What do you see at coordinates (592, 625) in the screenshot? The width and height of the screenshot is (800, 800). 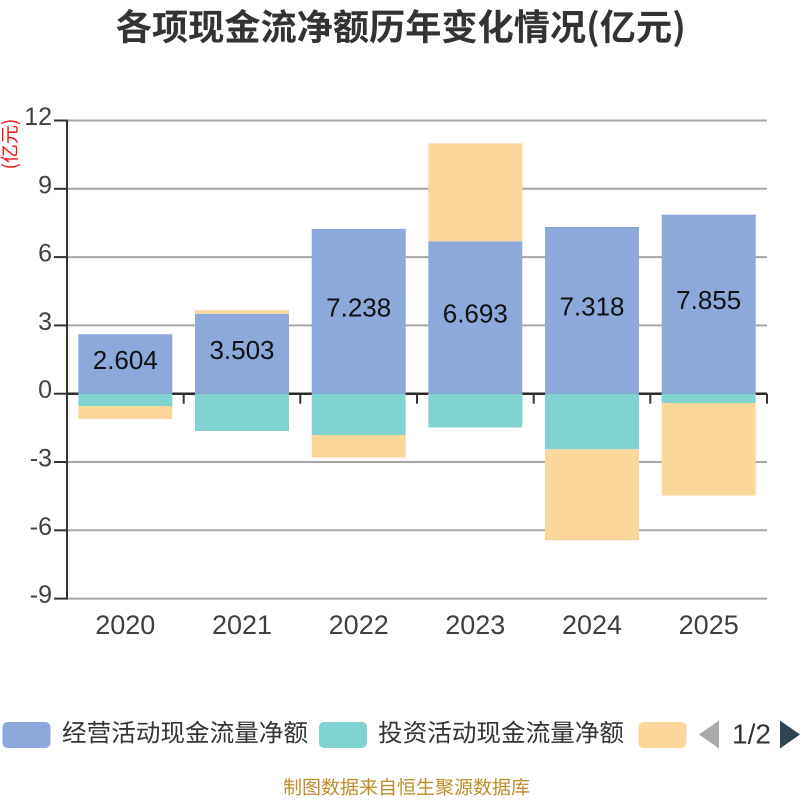 I see `svg-text: 2024` at bounding box center [592, 625].